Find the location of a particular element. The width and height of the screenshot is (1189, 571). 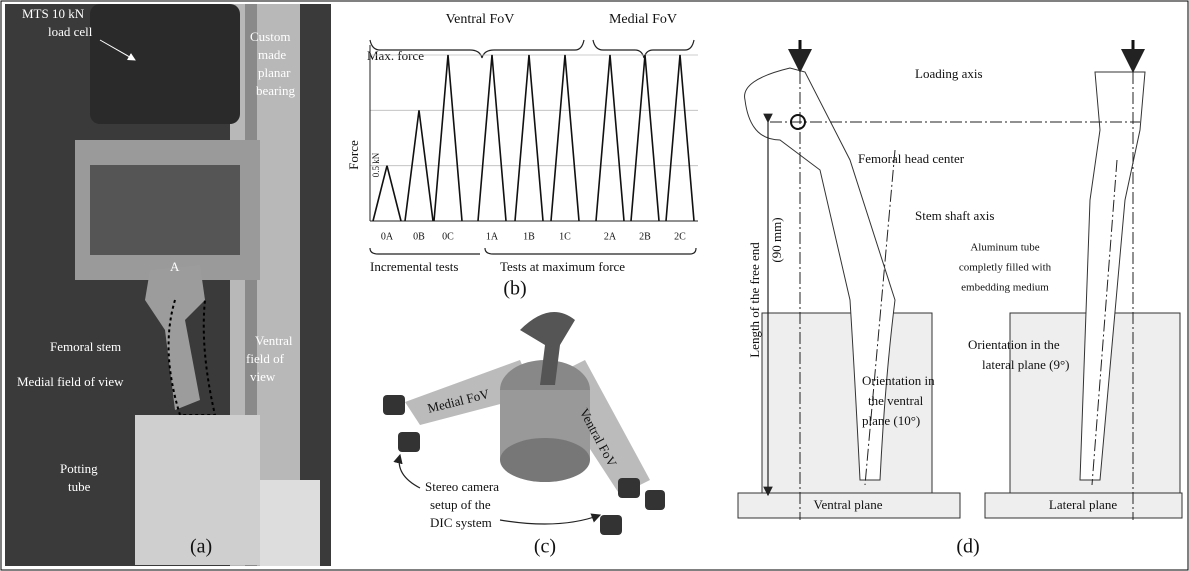

label: Femoral head center is located at coordinates (911, 158).